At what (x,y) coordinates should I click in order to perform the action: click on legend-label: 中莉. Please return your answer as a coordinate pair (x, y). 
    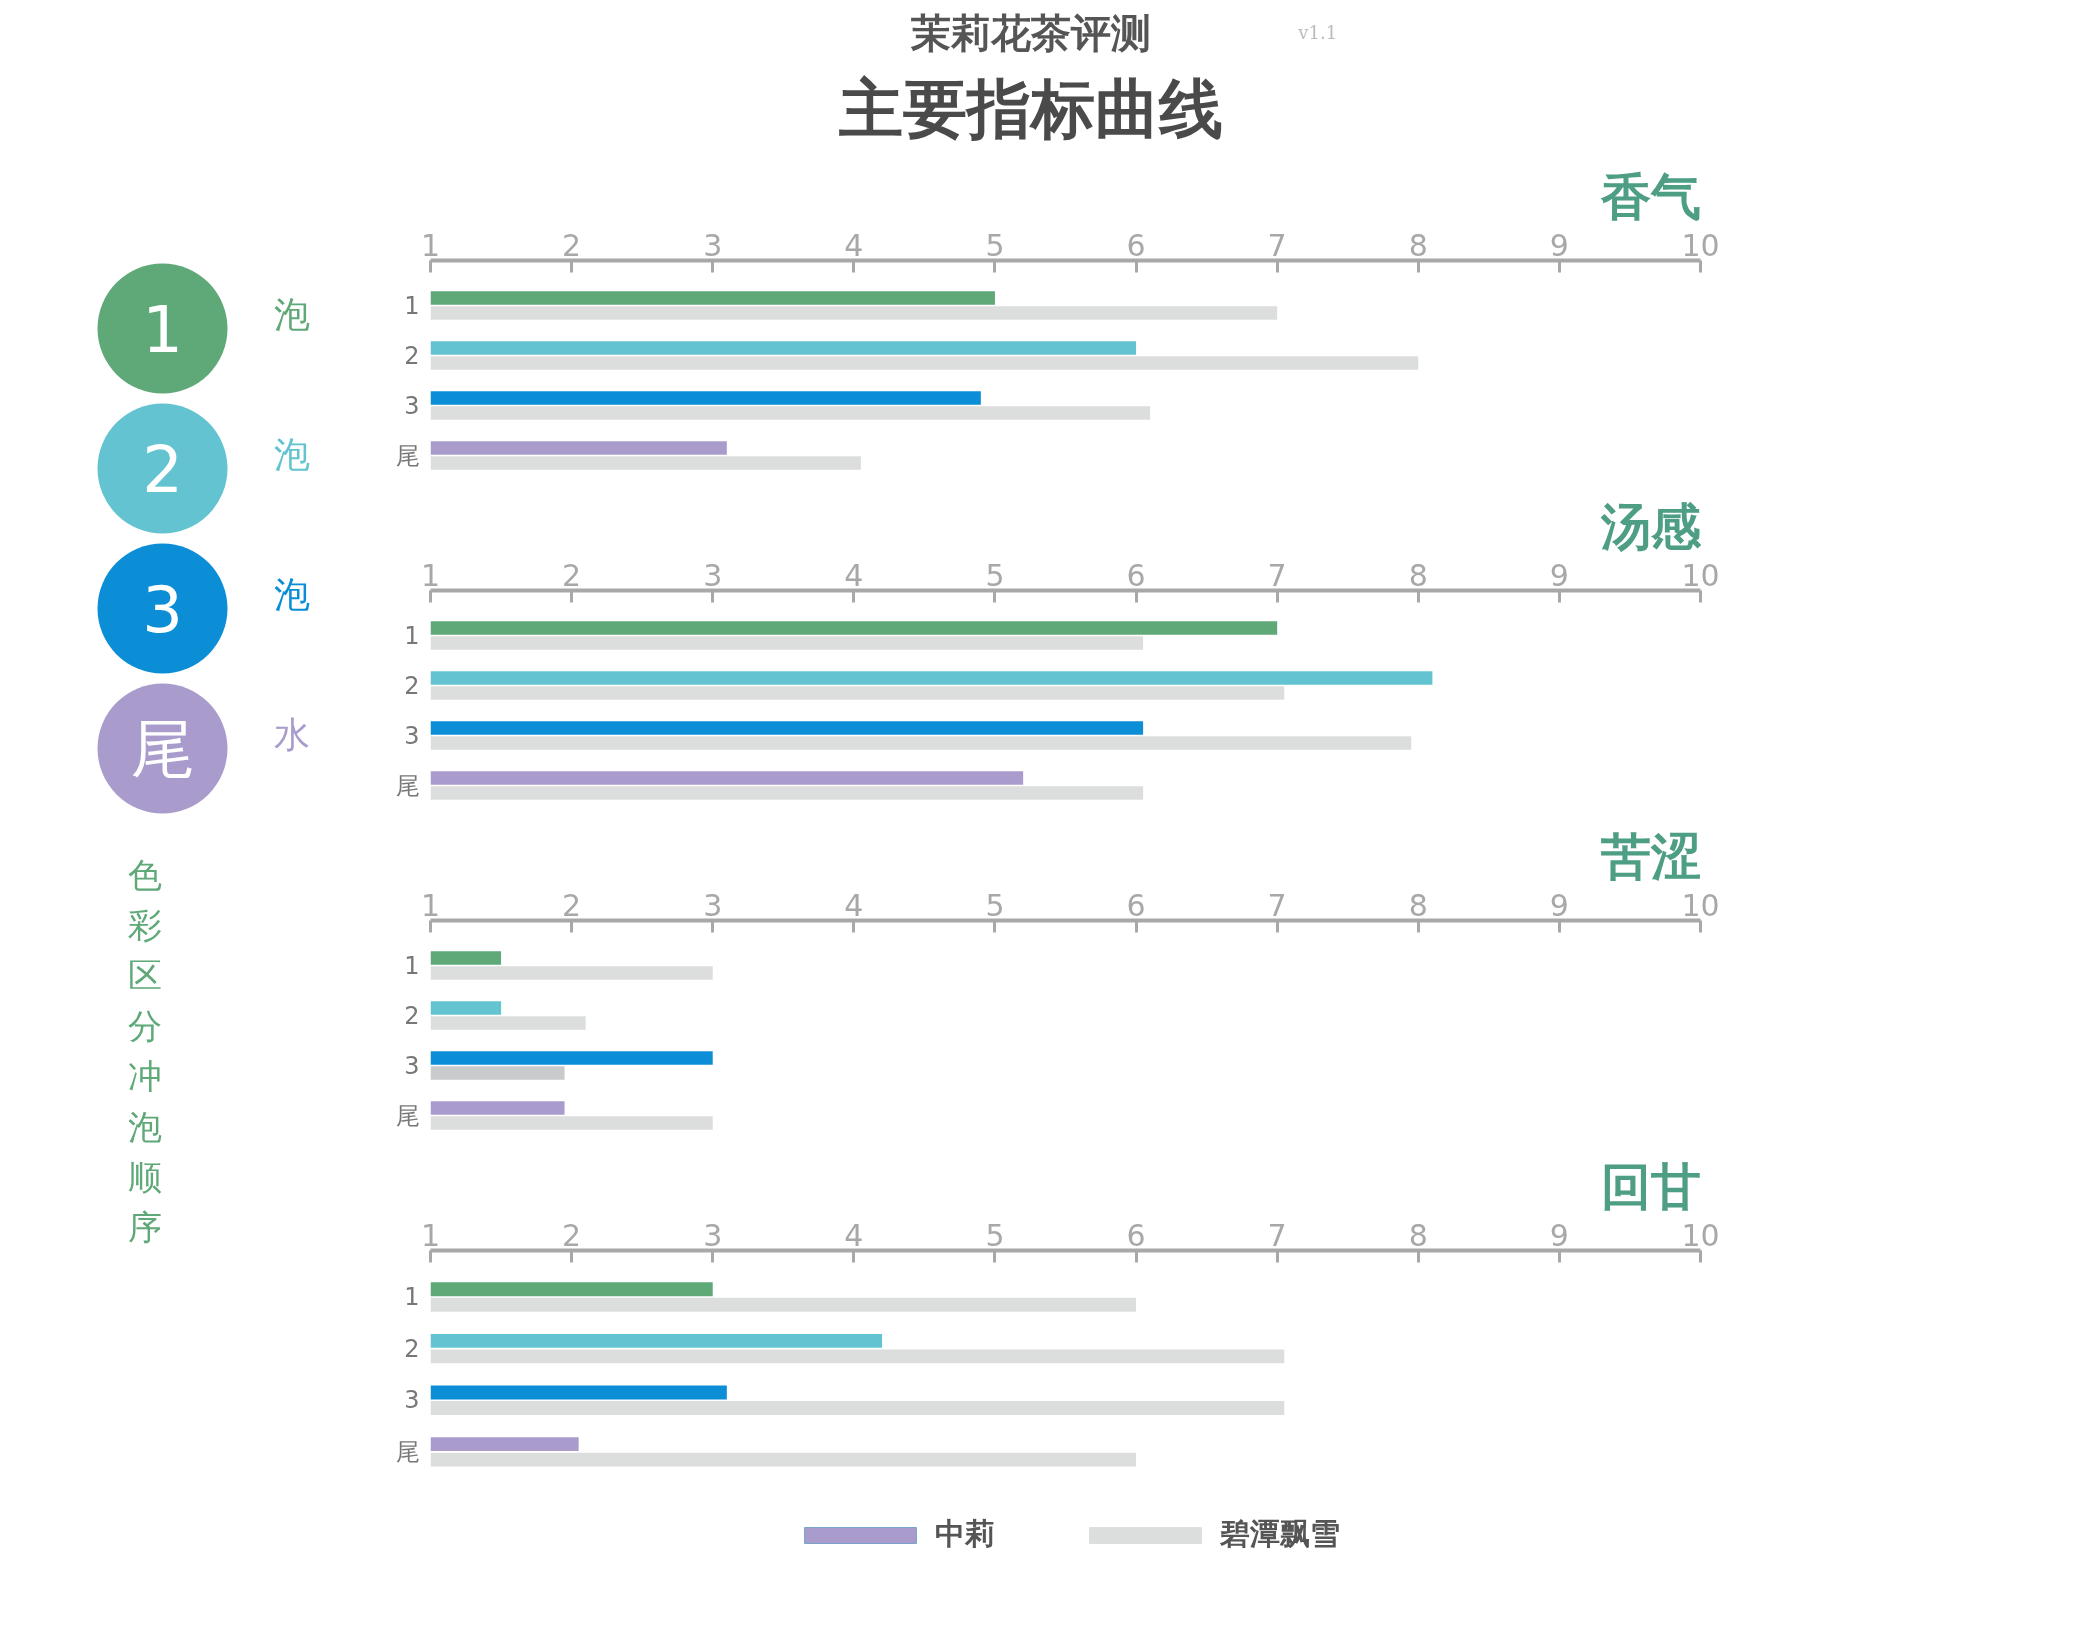
    Looking at the image, I should click on (965, 1534).